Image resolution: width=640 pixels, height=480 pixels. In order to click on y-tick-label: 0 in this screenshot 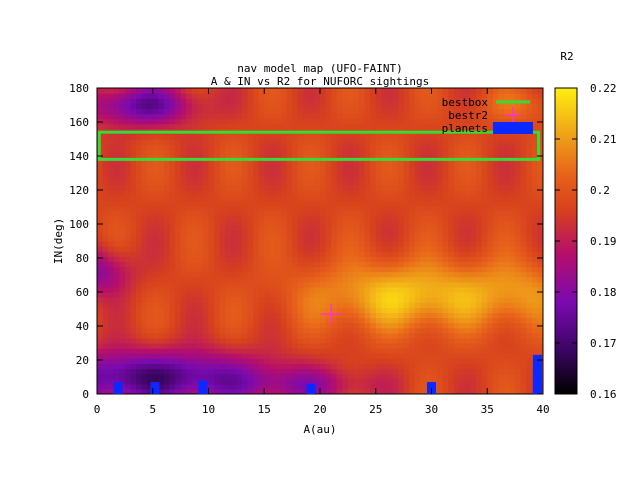, I will do `click(85, 394)`.